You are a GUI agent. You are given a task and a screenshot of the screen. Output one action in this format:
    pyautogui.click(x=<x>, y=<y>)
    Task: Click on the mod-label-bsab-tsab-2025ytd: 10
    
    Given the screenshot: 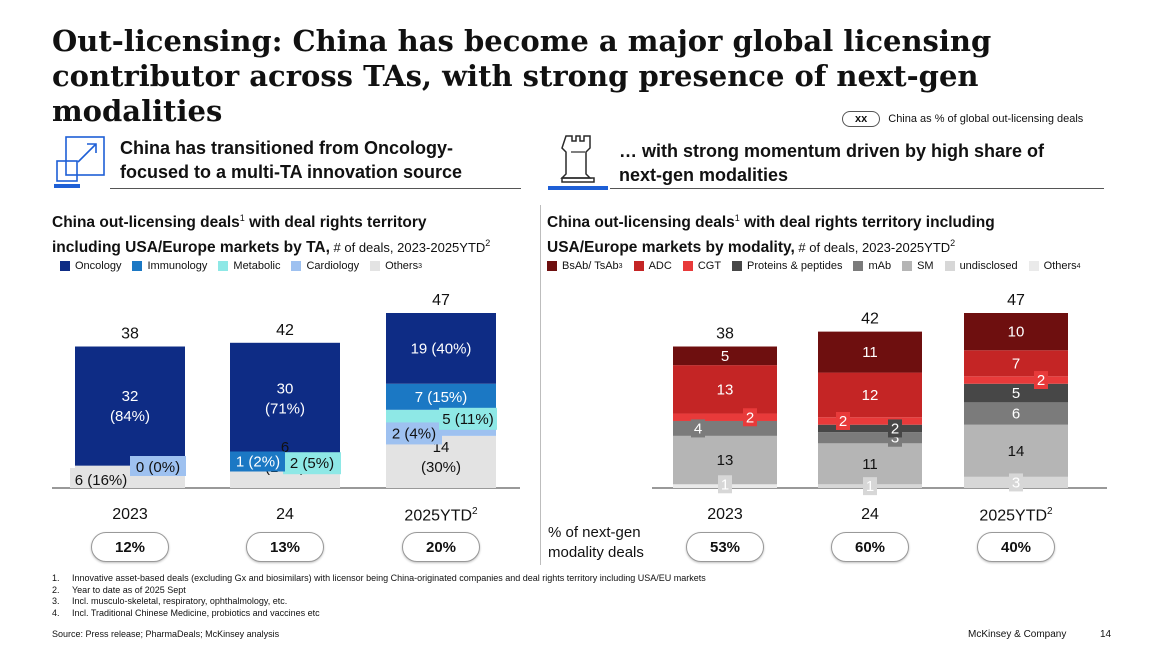 What is the action you would take?
    pyautogui.click(x=1016, y=332)
    